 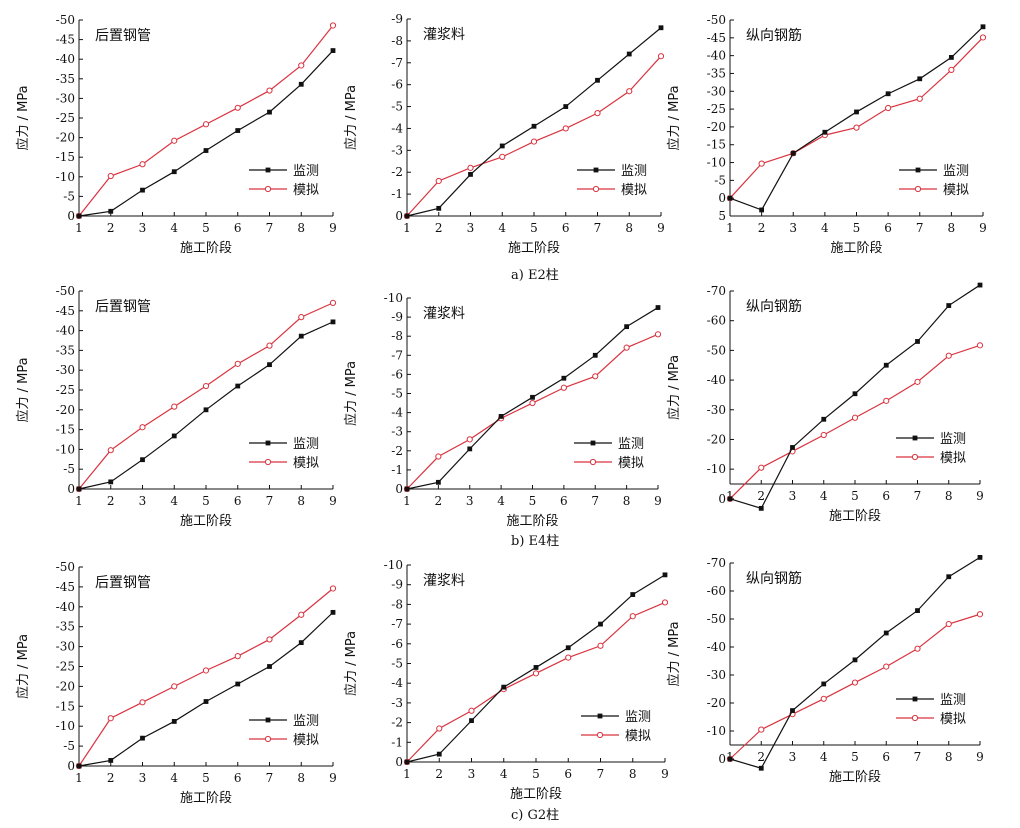 What do you see at coordinates (65, 430) in the screenshot?
I see `y-tick-label: -15` at bounding box center [65, 430].